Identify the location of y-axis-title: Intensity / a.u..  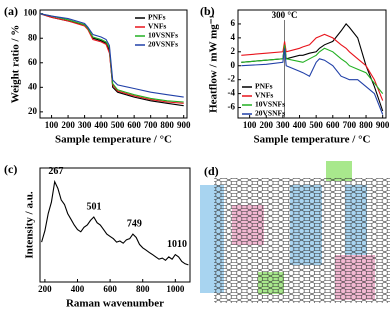
(30, 224).